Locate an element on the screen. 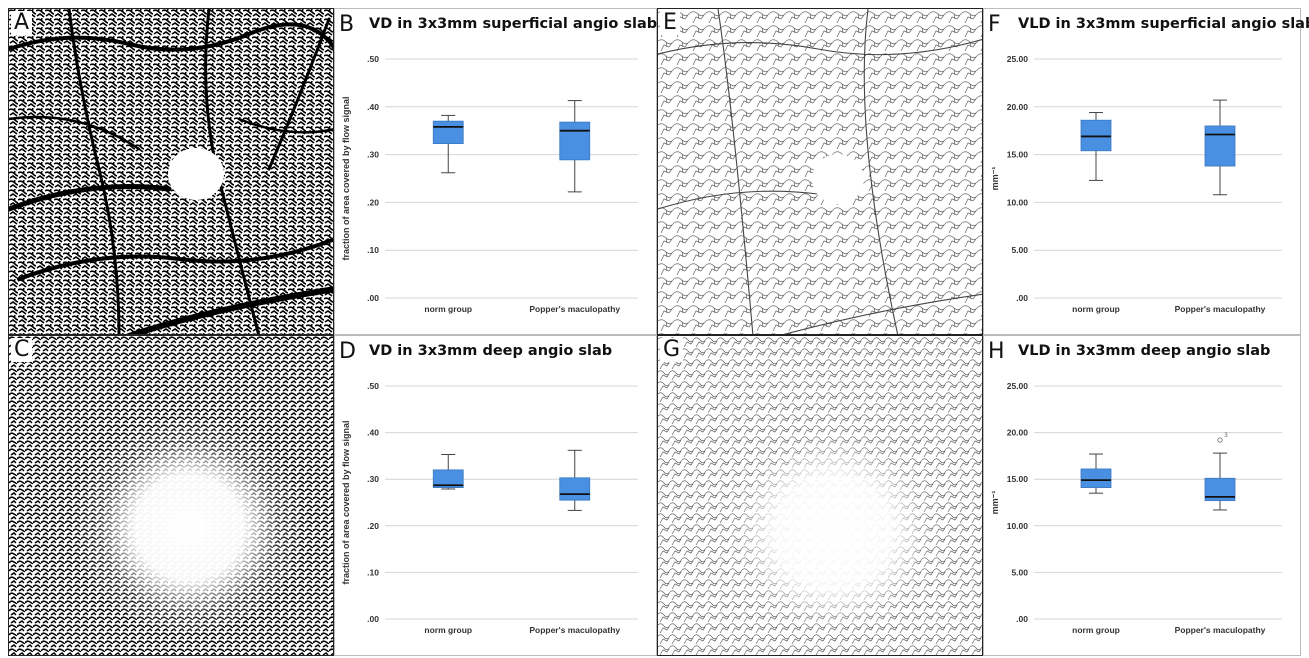 This screenshot has height=658, width=1309. vessel-map-deep-skeleton is located at coordinates (820, 495).